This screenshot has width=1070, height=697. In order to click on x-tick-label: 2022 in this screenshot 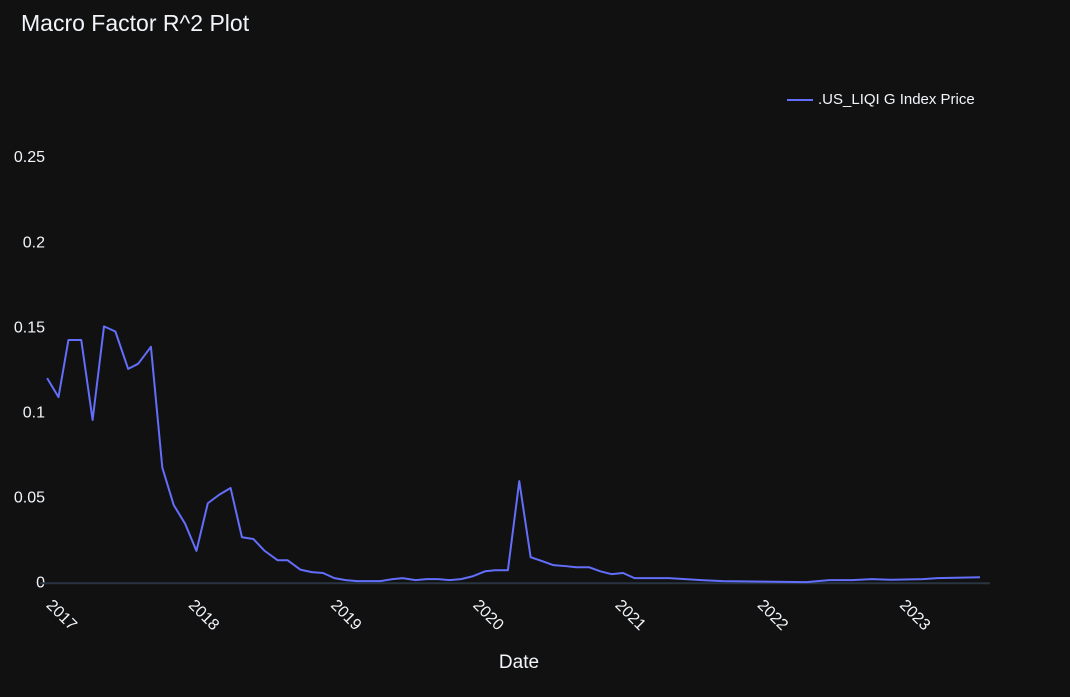, I will do `click(772, 615)`.